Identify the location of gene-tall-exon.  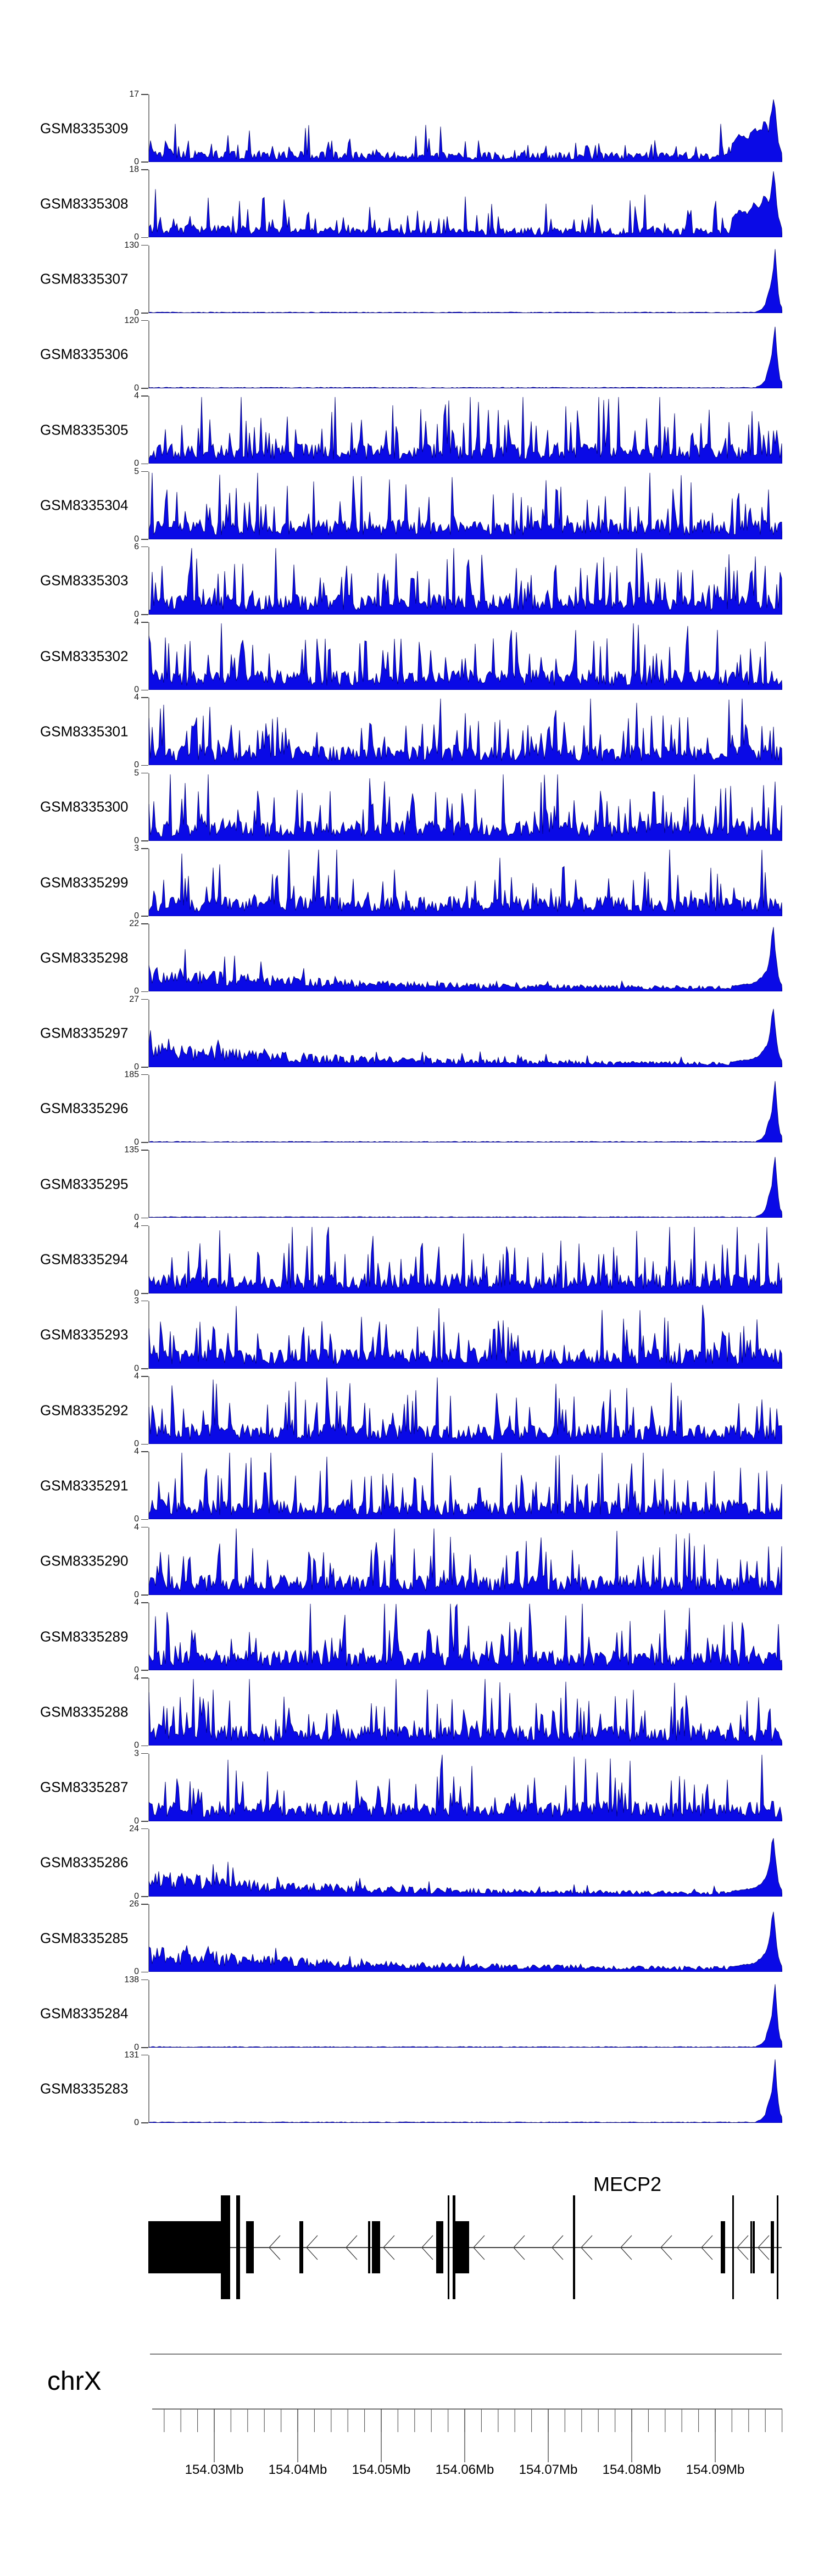
(733, 2247).